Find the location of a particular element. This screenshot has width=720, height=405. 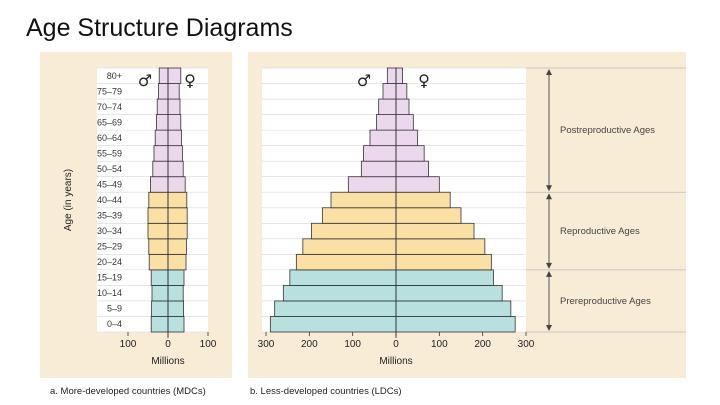

mdc-age-label: 75–79 is located at coordinates (109, 91).